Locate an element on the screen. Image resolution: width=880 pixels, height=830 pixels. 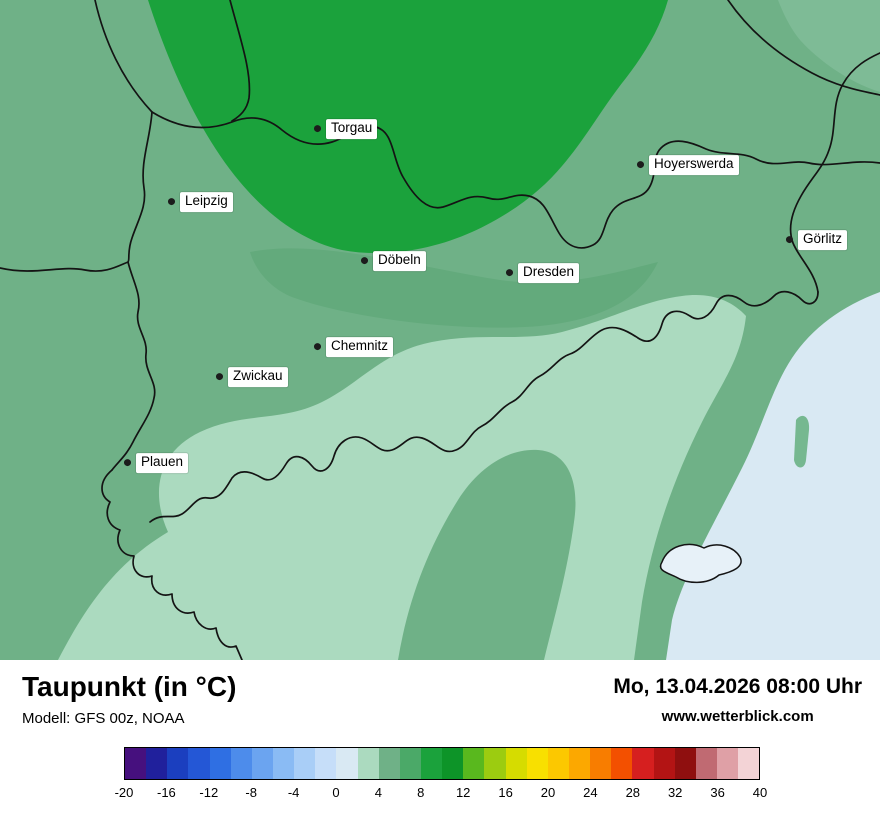
city-marker-chemnitz: Chemnitz is located at coordinates (354, 347).